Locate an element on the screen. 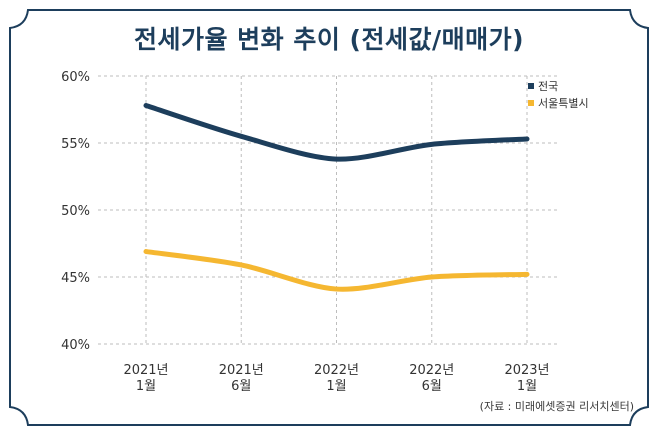 The image size is (658, 435). y-tick-label: 55% is located at coordinates (75, 144).